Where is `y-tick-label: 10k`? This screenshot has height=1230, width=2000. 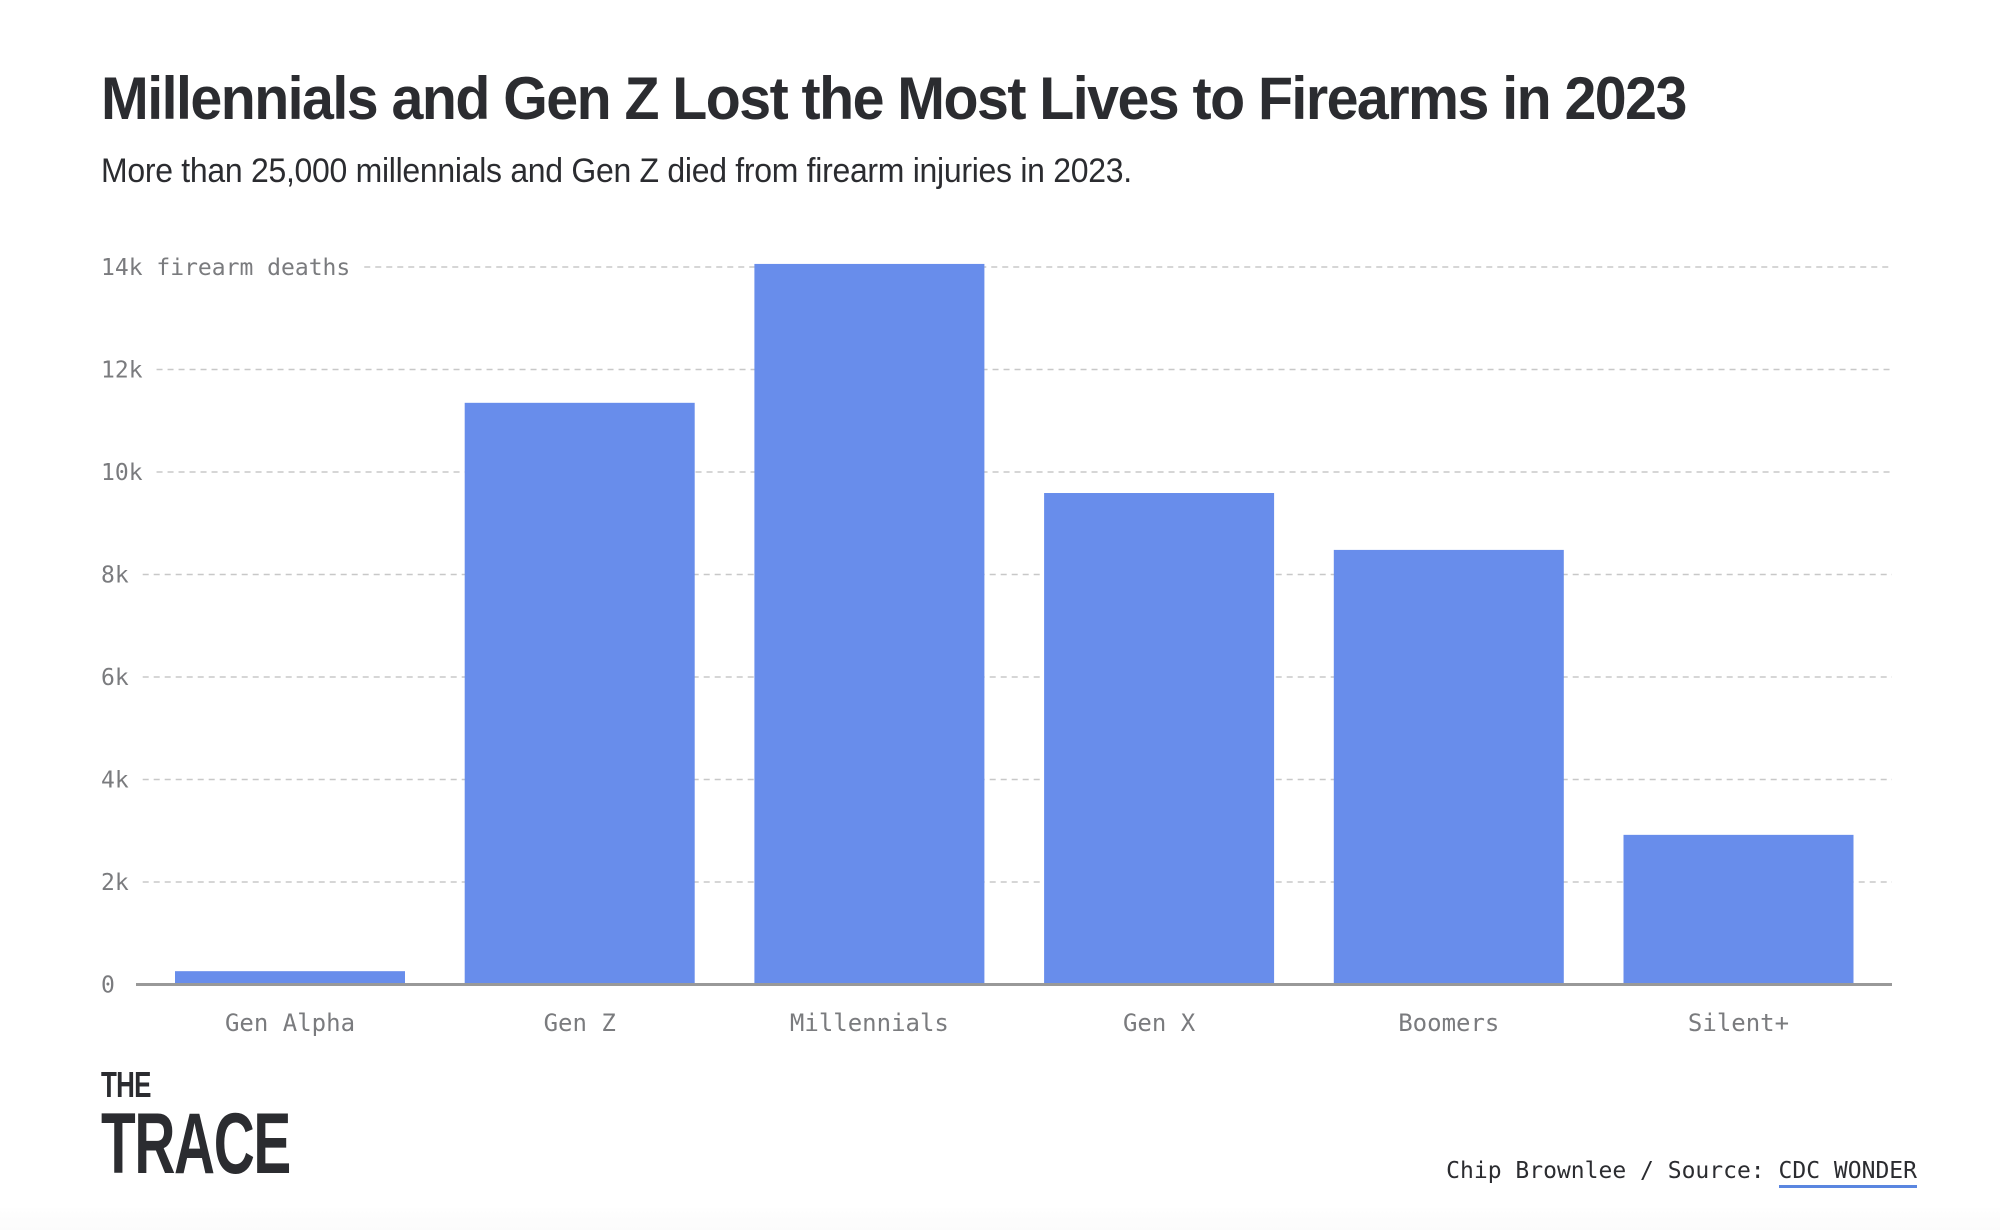 y-tick-label: 10k is located at coordinates (122, 473).